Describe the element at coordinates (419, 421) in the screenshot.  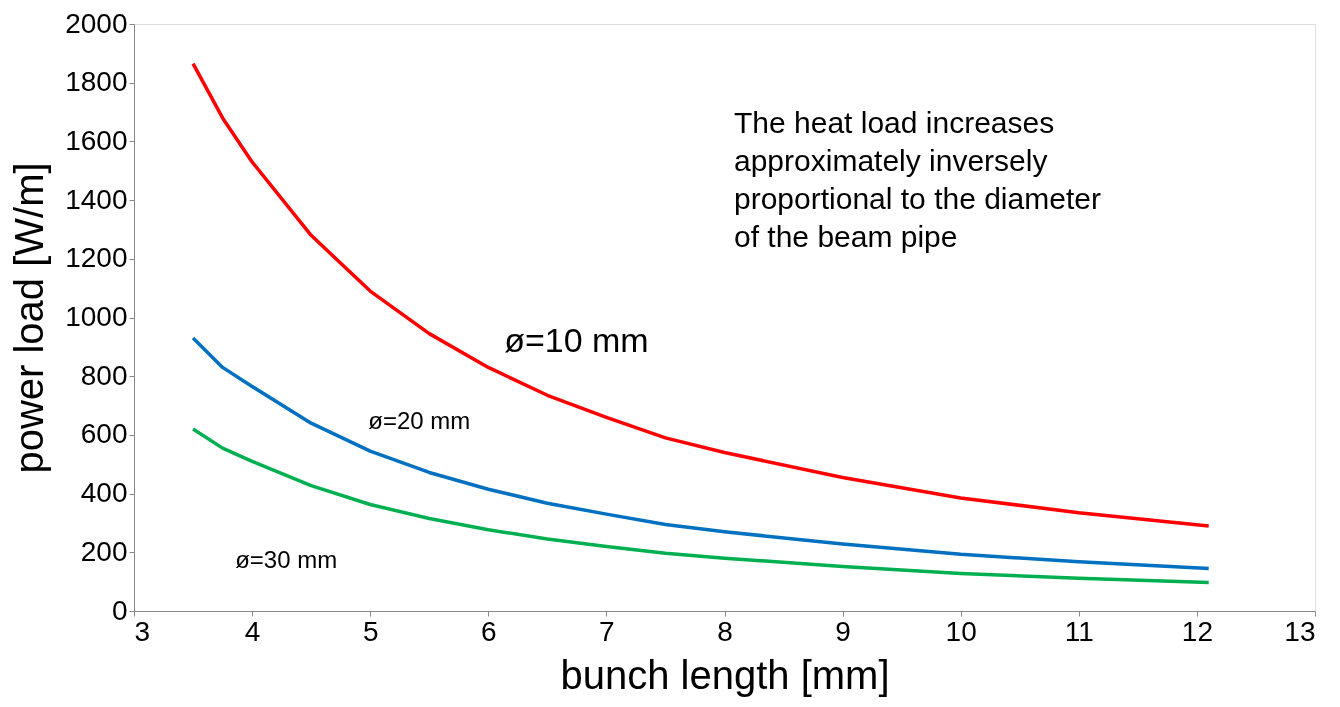
I see `series-label: ø=20 mm` at that location.